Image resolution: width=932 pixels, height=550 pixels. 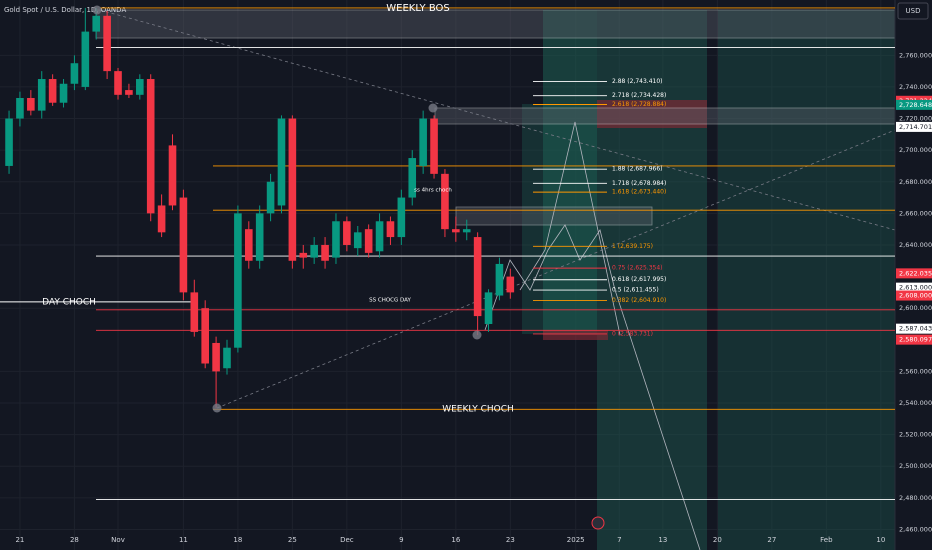 What do you see at coordinates (915, 119) in the screenshot?
I see `y-tick-label: 2,720.000` at bounding box center [915, 119].